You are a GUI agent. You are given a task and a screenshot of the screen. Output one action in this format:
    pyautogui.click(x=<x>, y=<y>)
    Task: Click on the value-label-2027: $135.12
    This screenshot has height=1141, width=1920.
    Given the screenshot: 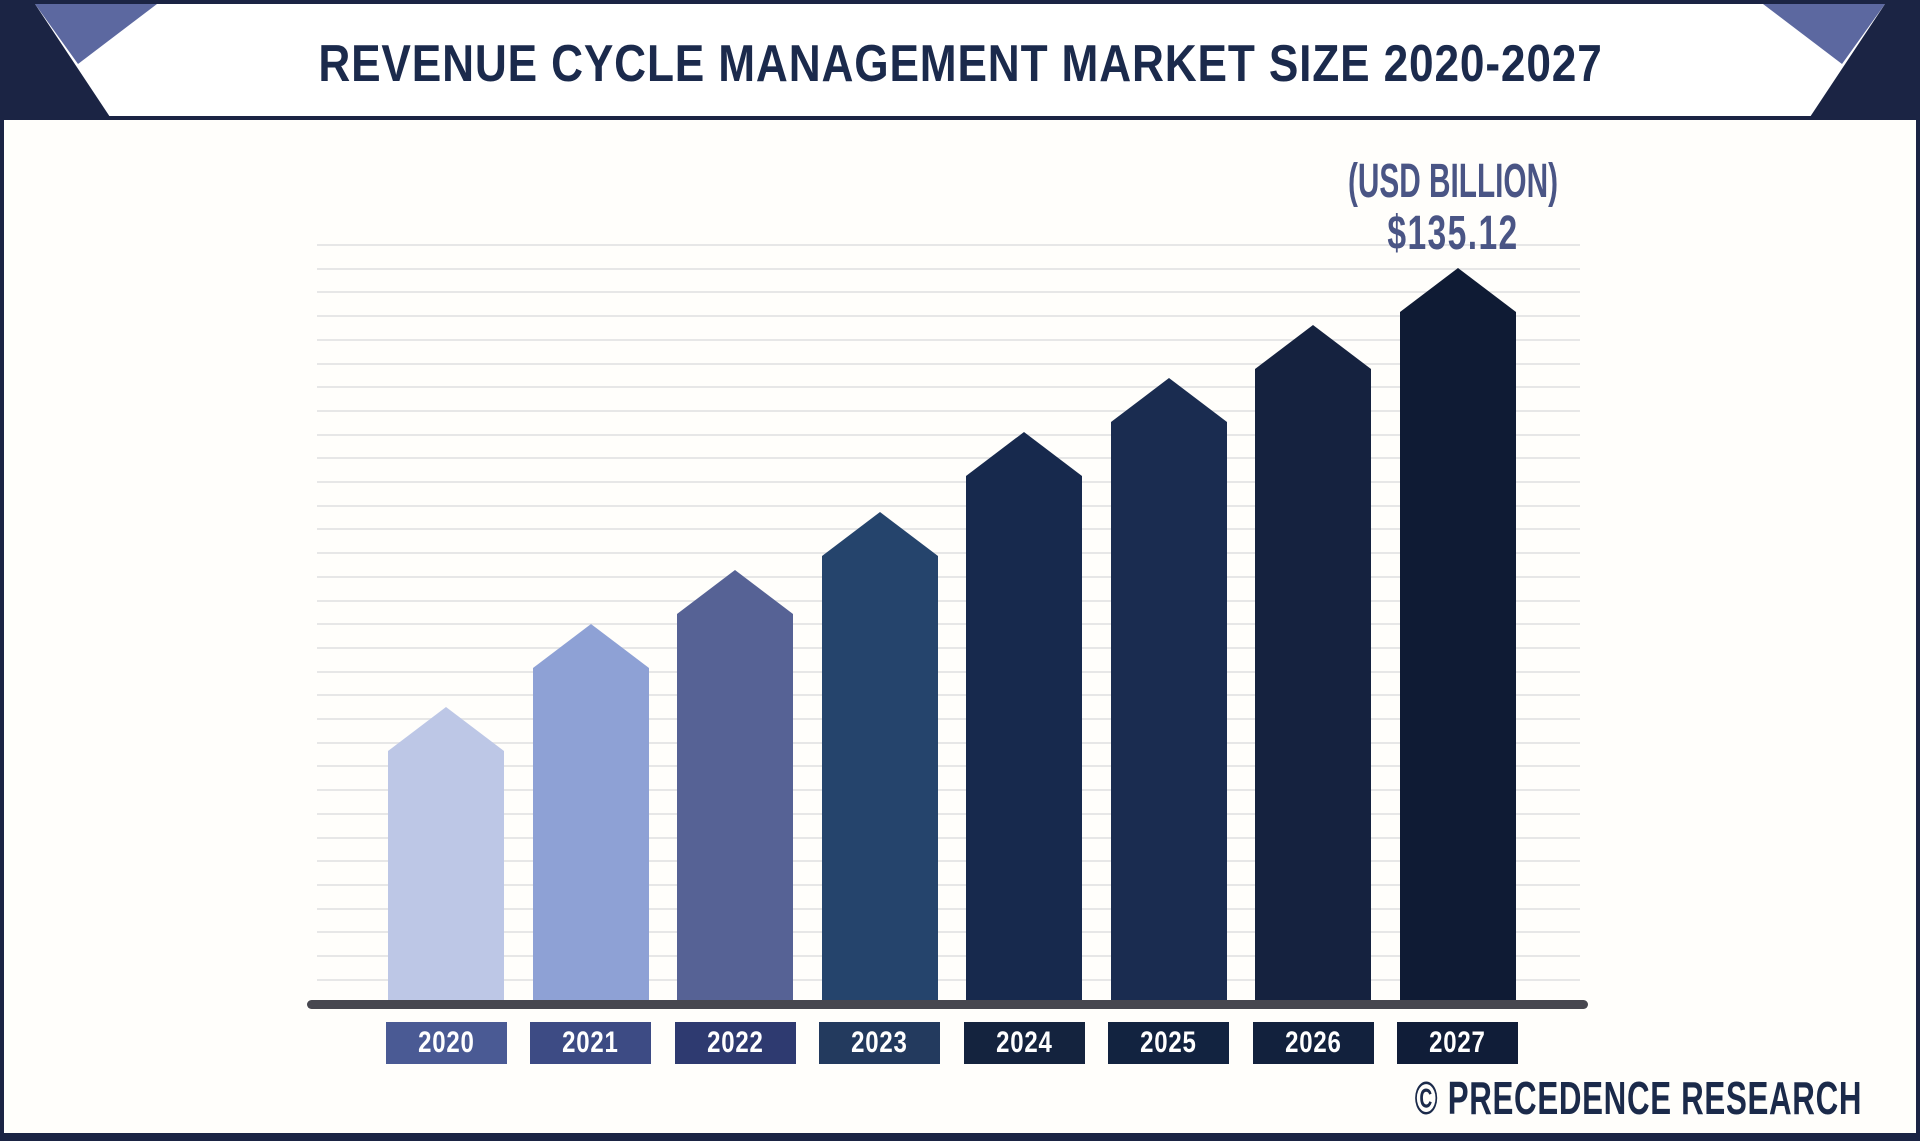 What is the action you would take?
    pyautogui.click(x=1453, y=233)
    